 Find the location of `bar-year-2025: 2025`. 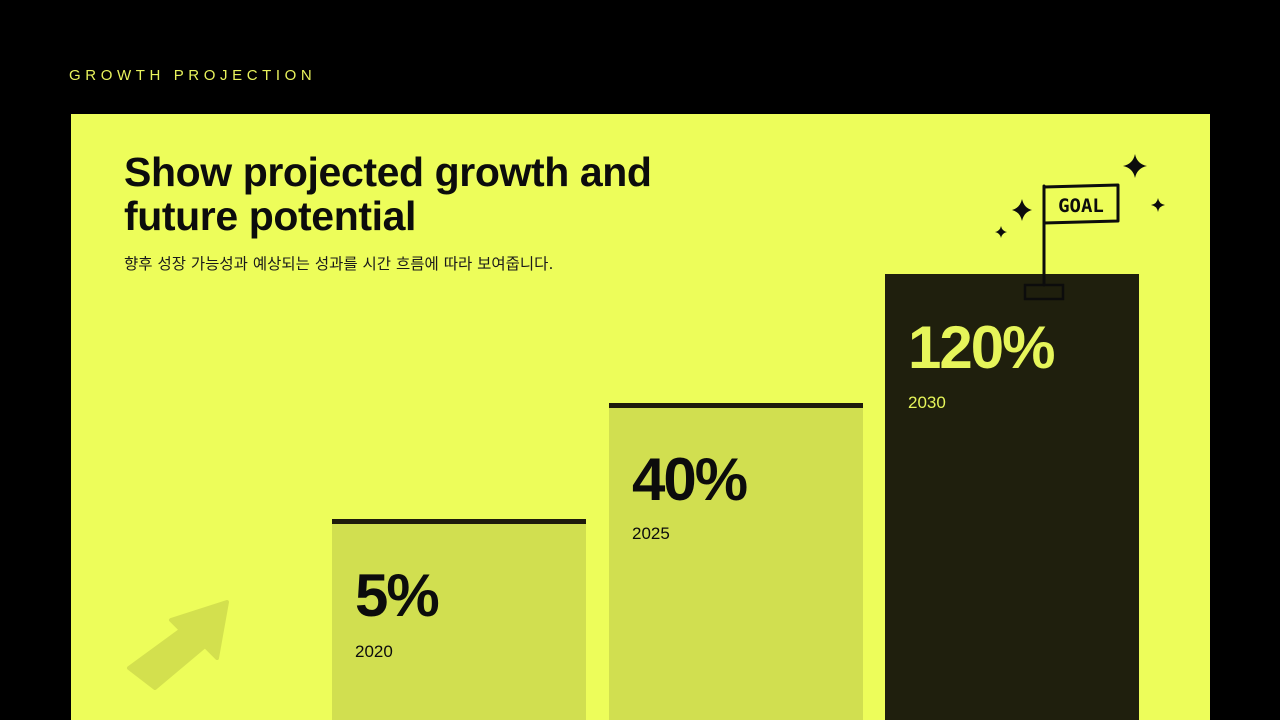

bar-year-2025: 2025 is located at coordinates (651, 533).